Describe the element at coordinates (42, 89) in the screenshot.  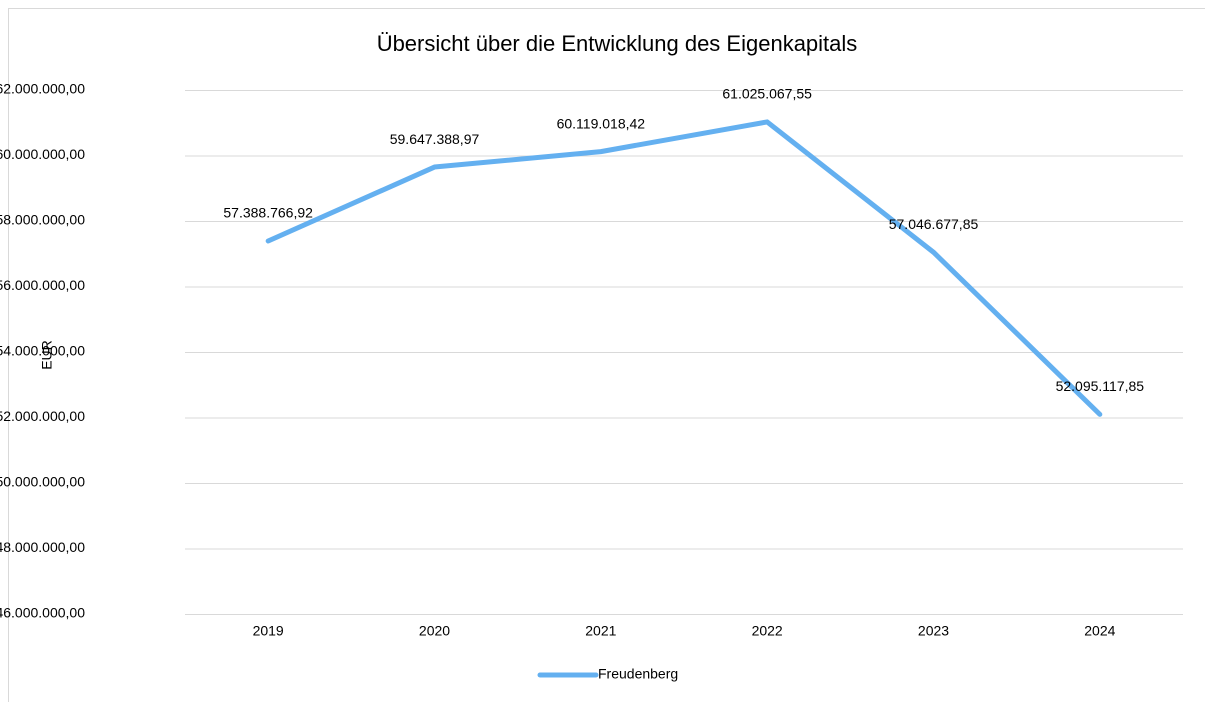
I see `y-tick-label: 62.000.000,00` at that location.